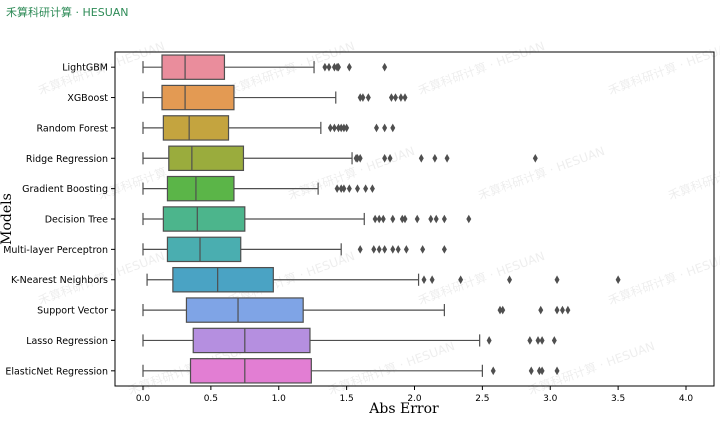  I want to click on x-tick-label: 2.0, so click(414, 399).